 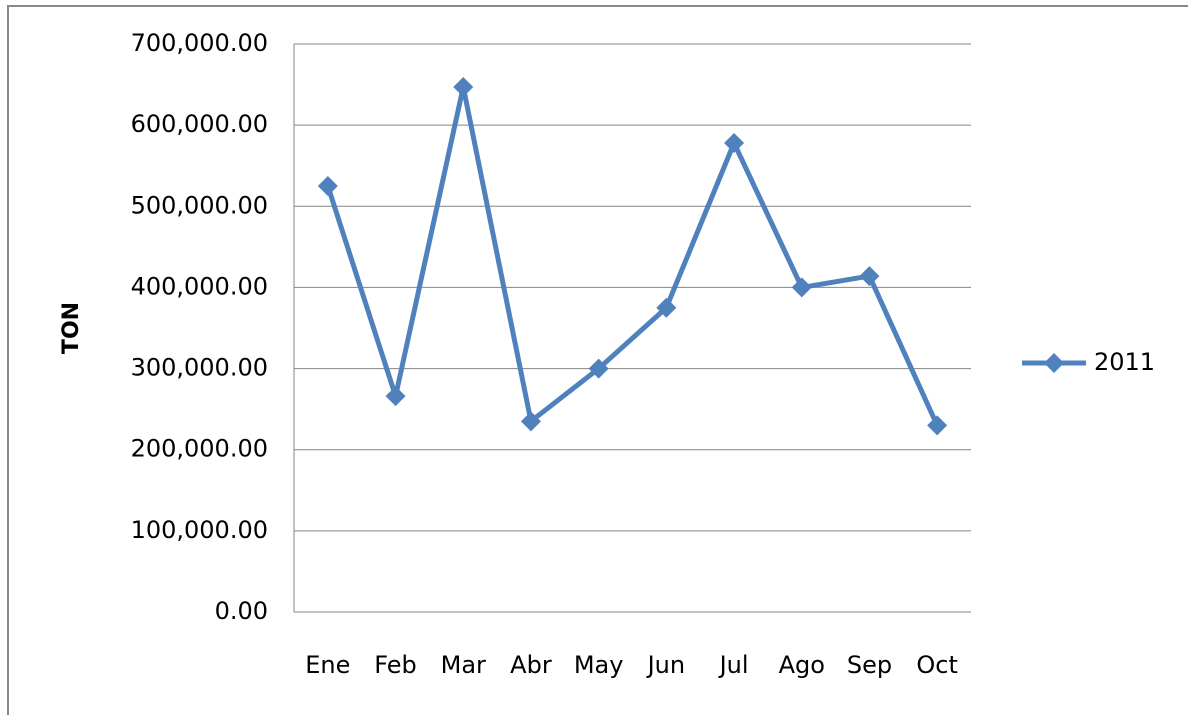 I want to click on y-tick-label: 700,000.00, so click(x=199, y=43).